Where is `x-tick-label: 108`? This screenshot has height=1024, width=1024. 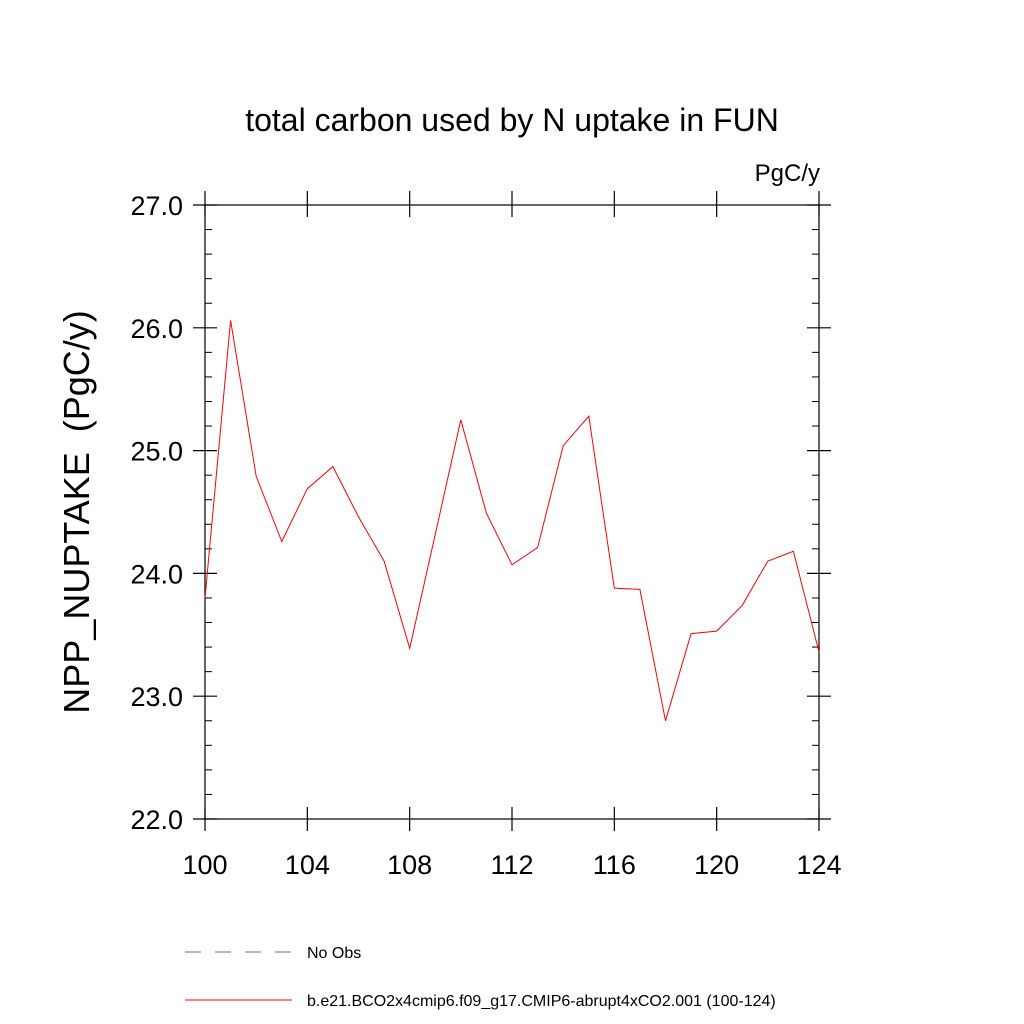 x-tick-label: 108 is located at coordinates (409, 865).